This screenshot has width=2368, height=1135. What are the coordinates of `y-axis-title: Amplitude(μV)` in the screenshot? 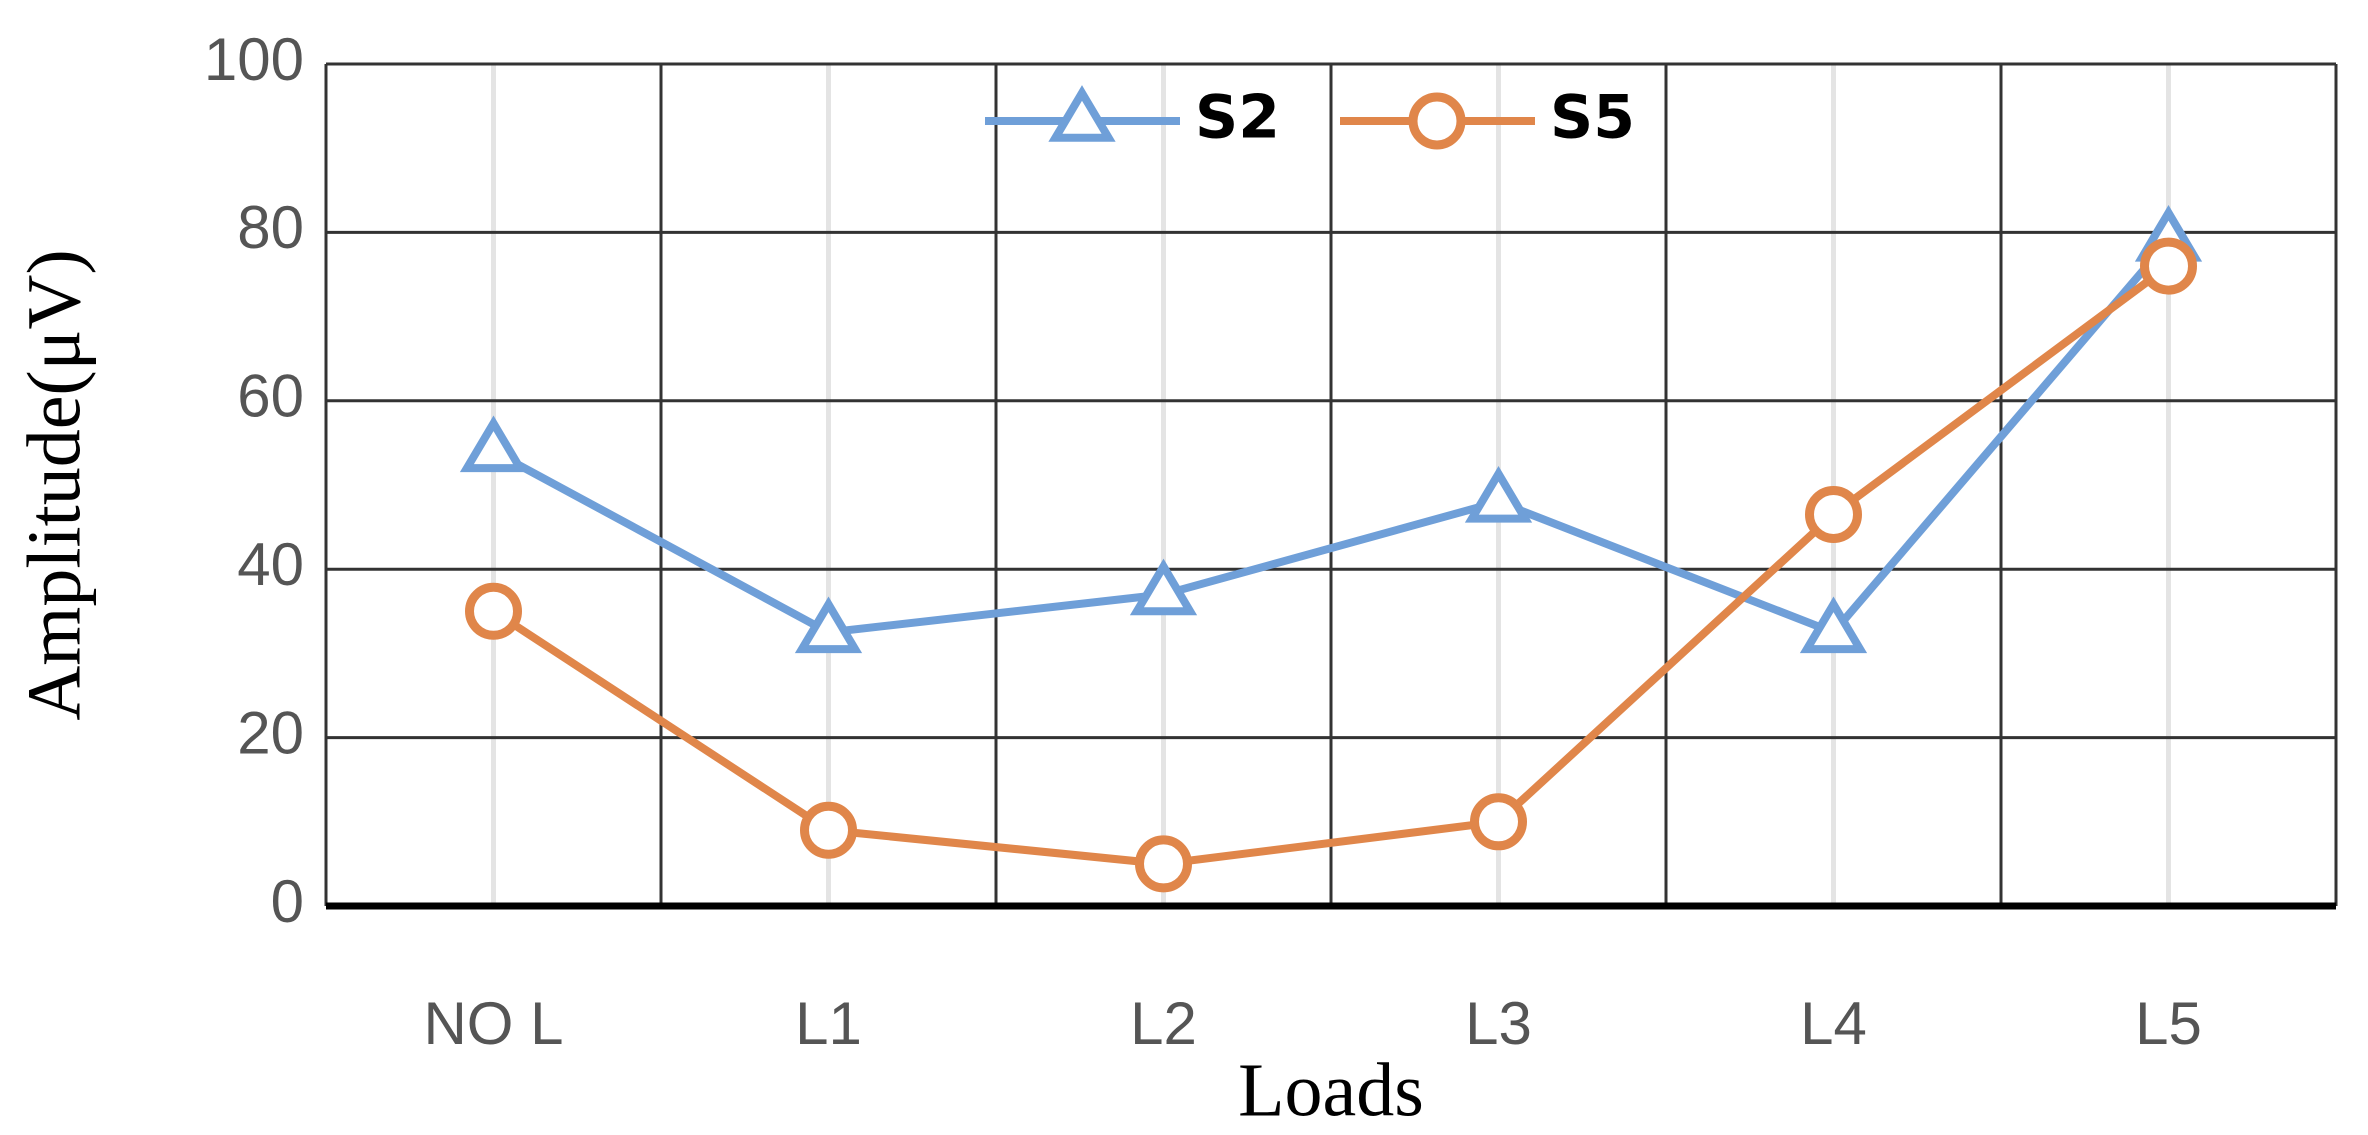 It's located at (54, 484).